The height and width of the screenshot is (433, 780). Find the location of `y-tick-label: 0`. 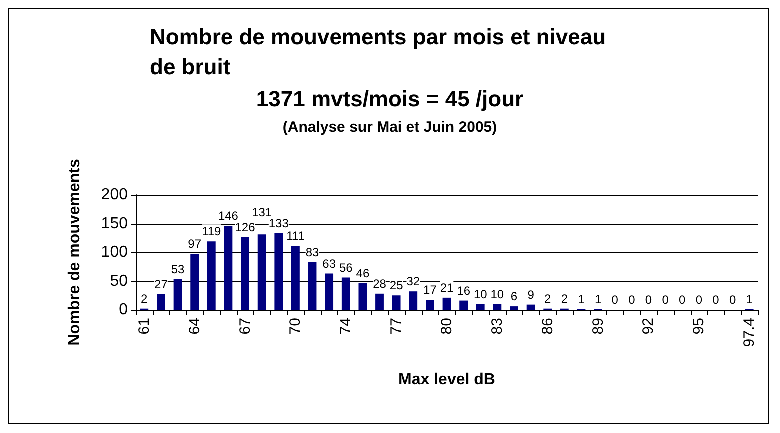

y-tick-label: 0 is located at coordinates (123, 310).